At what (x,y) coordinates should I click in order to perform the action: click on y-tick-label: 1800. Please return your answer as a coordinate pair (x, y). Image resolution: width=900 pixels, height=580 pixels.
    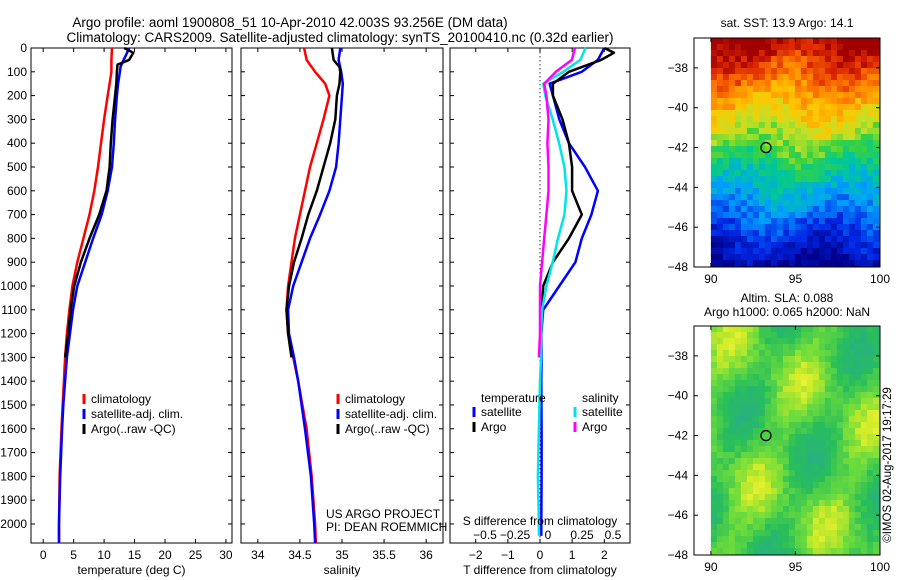
    Looking at the image, I should click on (13, 476).